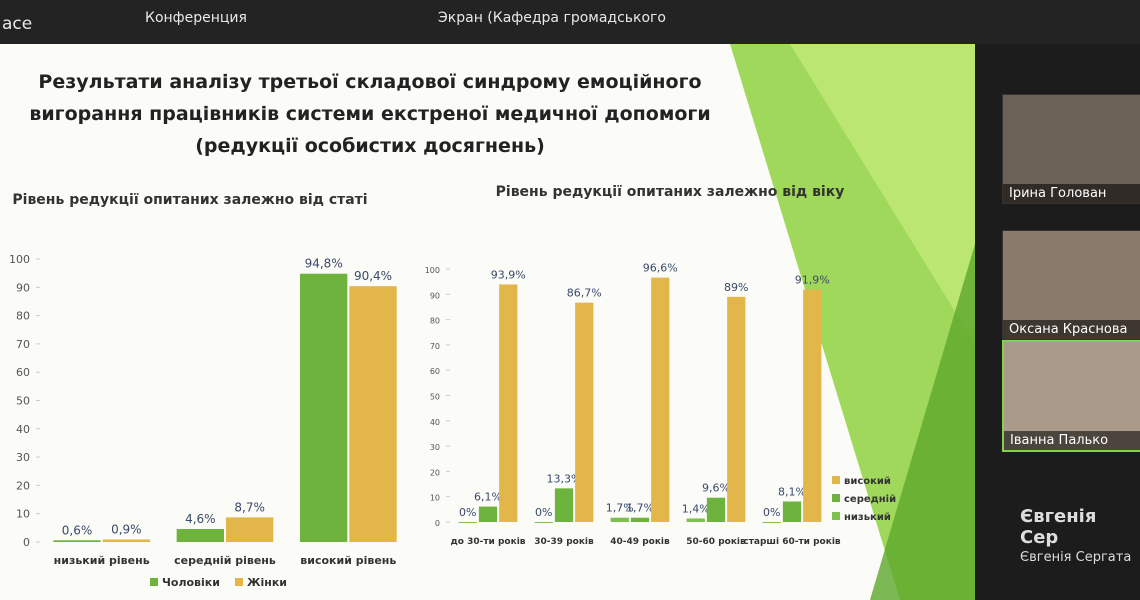  Describe the element at coordinates (1072, 440) in the screenshot. I see `participant-name: Іванна Палько` at that location.